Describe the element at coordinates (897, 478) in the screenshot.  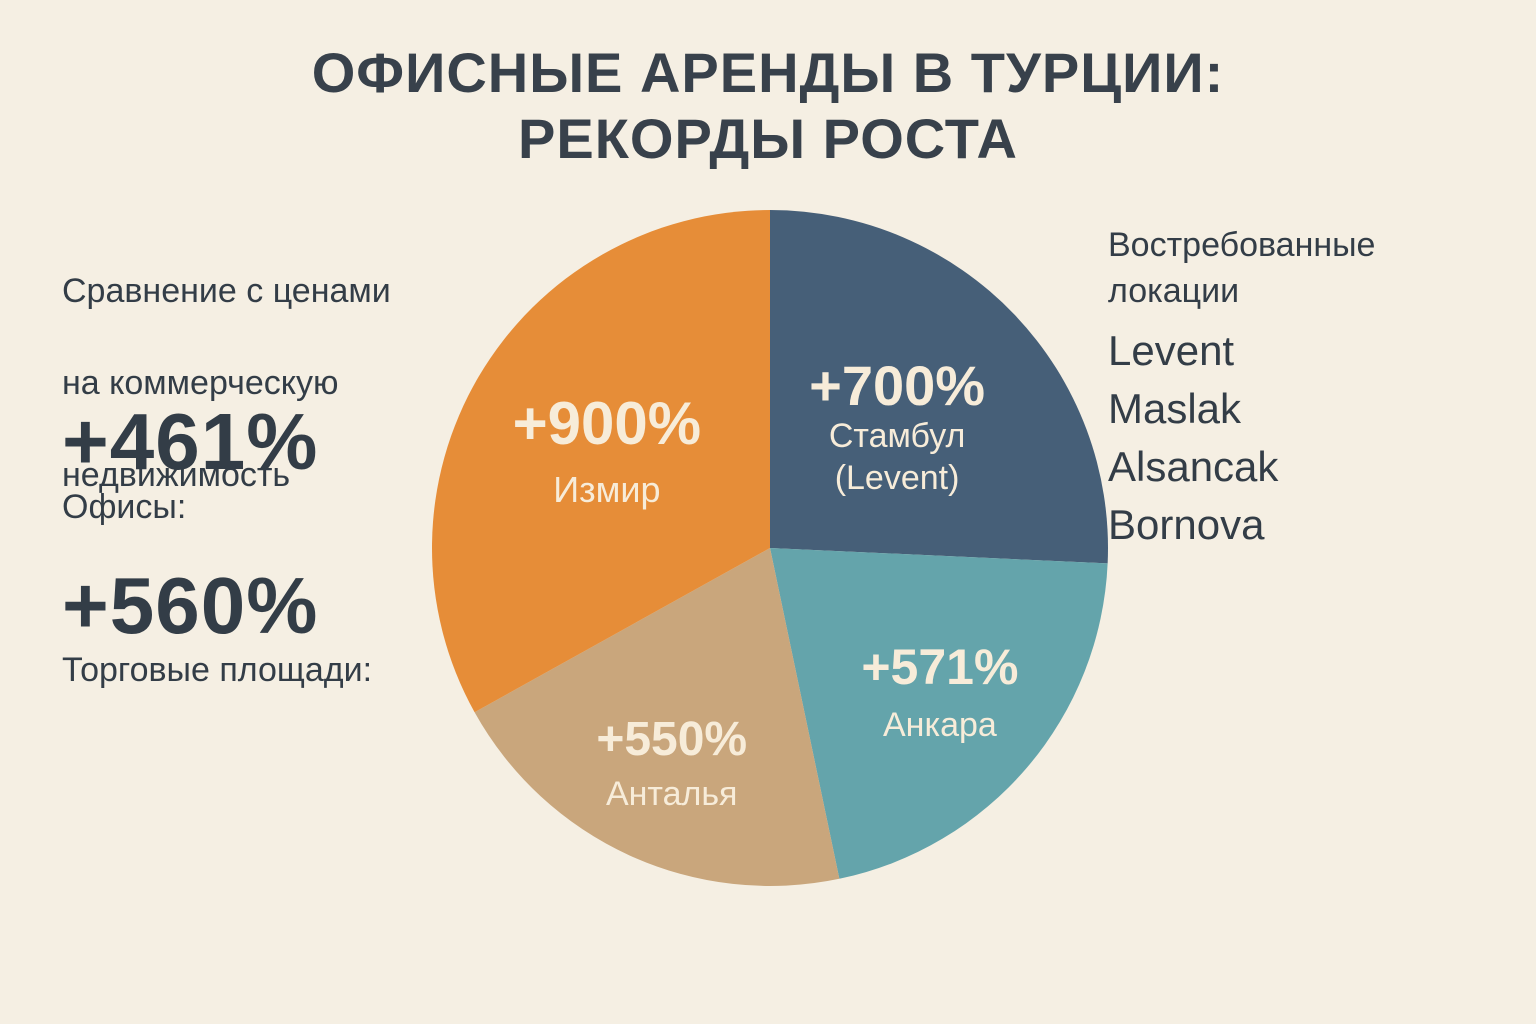
I see `slice-category-label: (Levent)` at that location.